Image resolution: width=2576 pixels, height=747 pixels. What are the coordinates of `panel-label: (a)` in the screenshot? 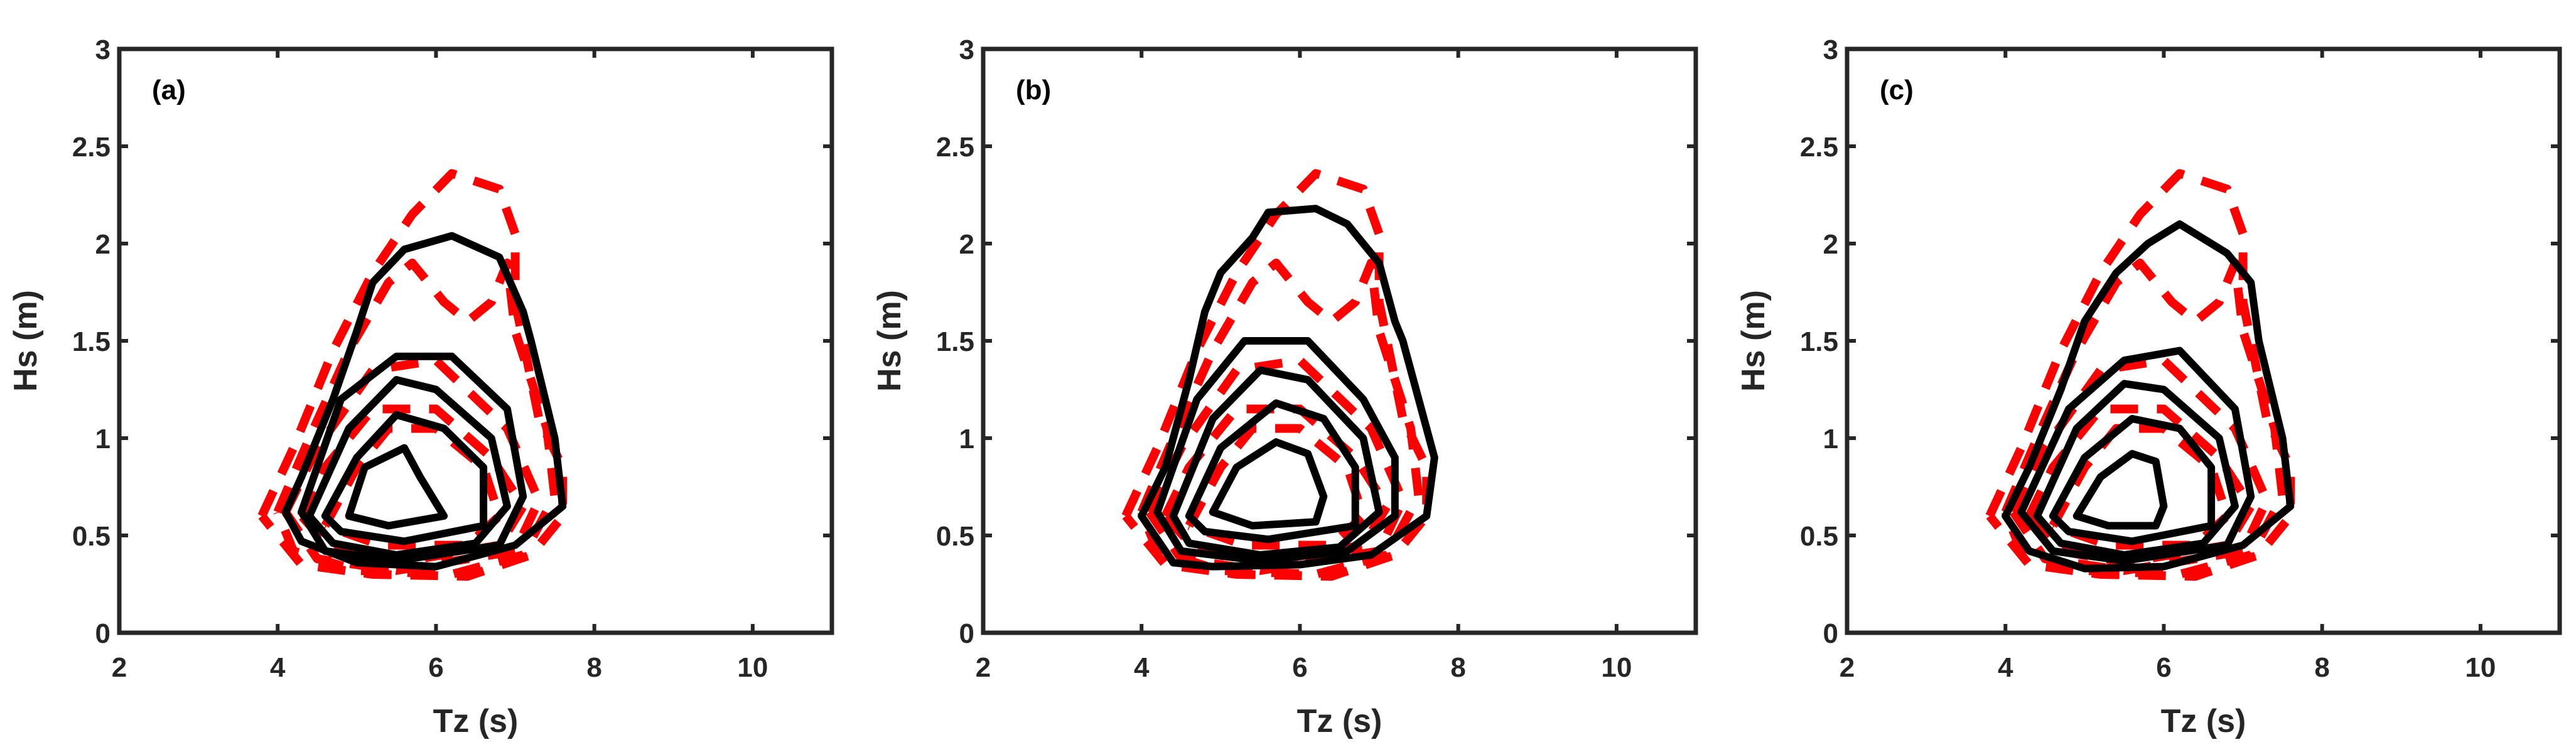 It's located at (169, 90).